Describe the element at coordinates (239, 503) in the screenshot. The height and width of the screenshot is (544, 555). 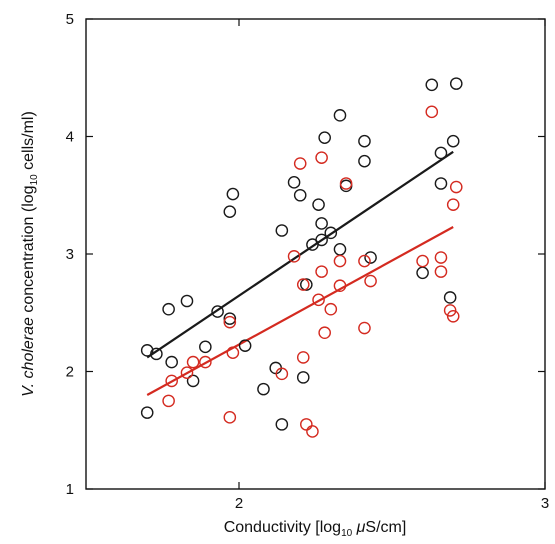
I see `x-tick-label: 2` at that location.